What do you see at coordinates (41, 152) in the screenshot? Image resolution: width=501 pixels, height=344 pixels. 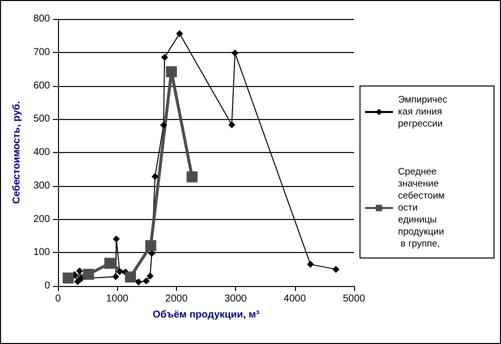 I see `y-tick-label: 400` at bounding box center [41, 152].